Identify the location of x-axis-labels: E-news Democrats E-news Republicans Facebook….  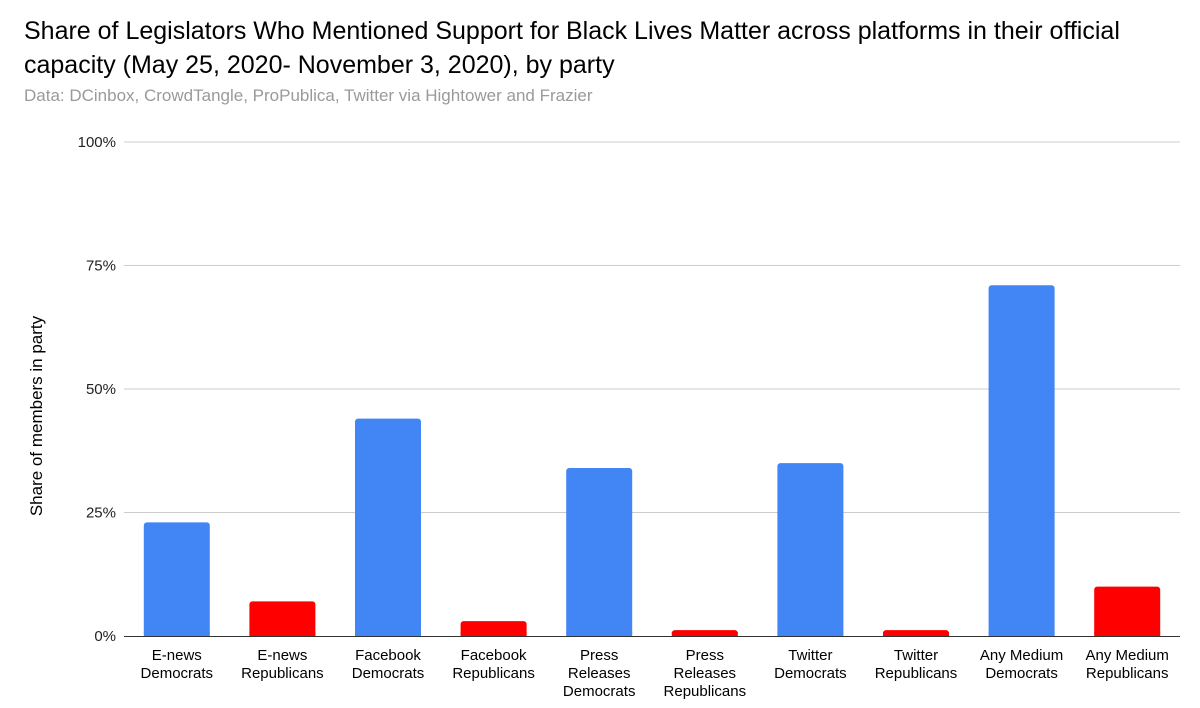
(655, 673).